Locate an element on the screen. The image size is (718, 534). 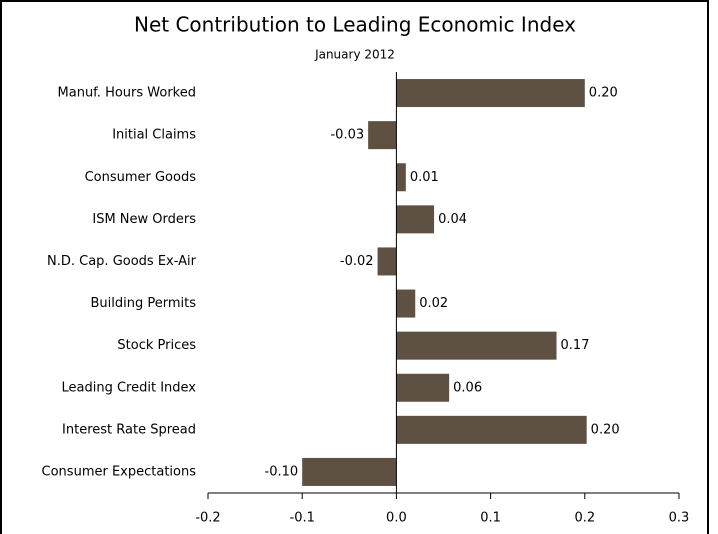
y-tick-label: Manuf. Hours Worked is located at coordinates (127, 93).